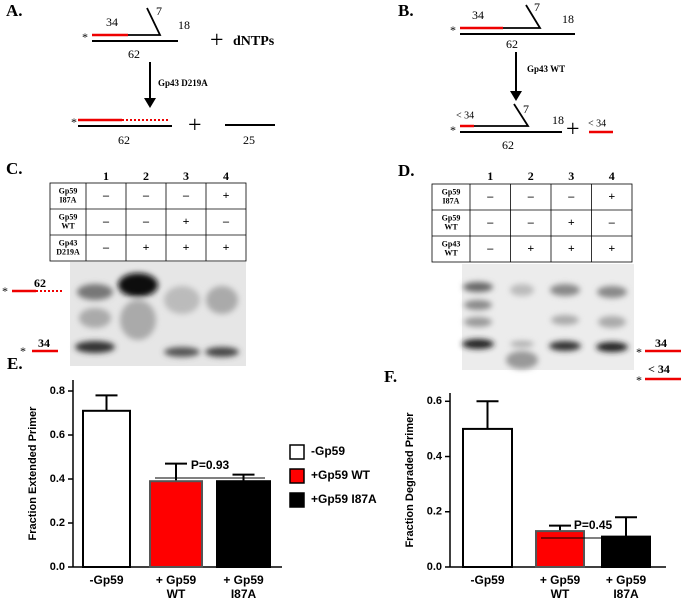 The height and width of the screenshot is (607, 683). Describe the element at coordinates (124, 262) in the screenshot. I see `panel-c: C. * 62 * 34` at that location.